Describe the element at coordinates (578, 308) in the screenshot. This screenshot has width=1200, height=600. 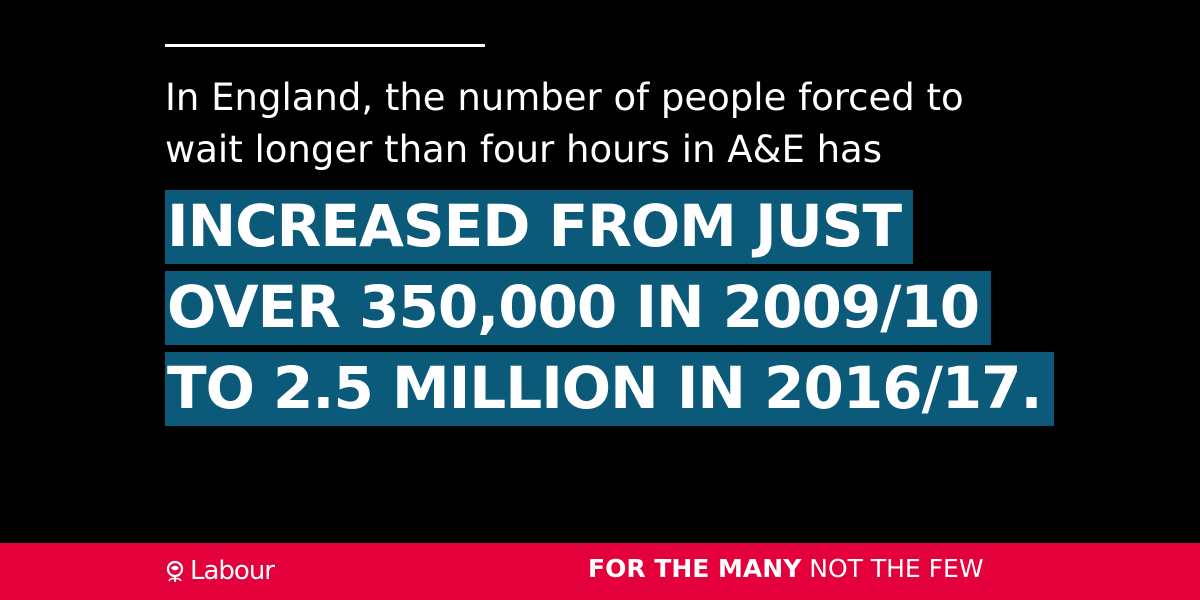
I see `headline-line-text: OVER 350,000 IN 2009/10` at that location.